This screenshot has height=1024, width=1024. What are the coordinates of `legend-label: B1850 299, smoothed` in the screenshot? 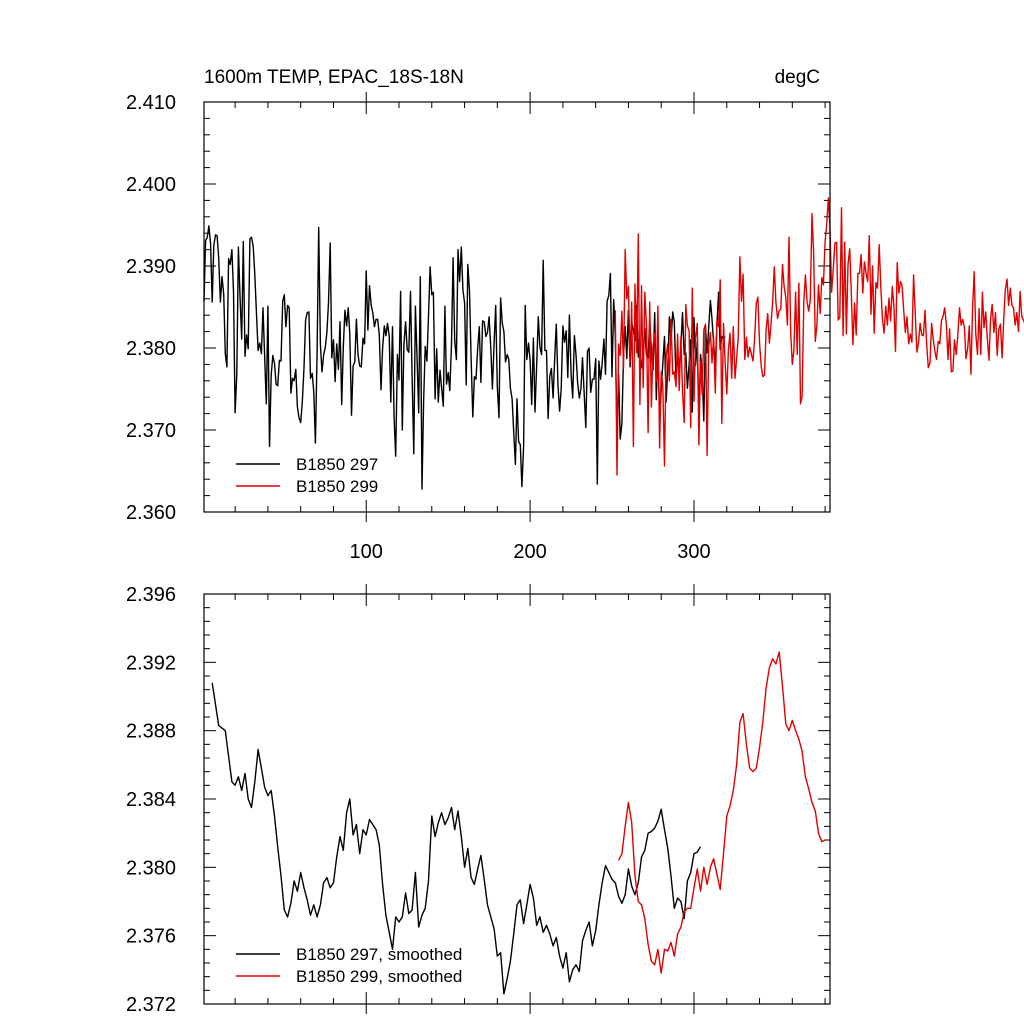 It's located at (379, 976).